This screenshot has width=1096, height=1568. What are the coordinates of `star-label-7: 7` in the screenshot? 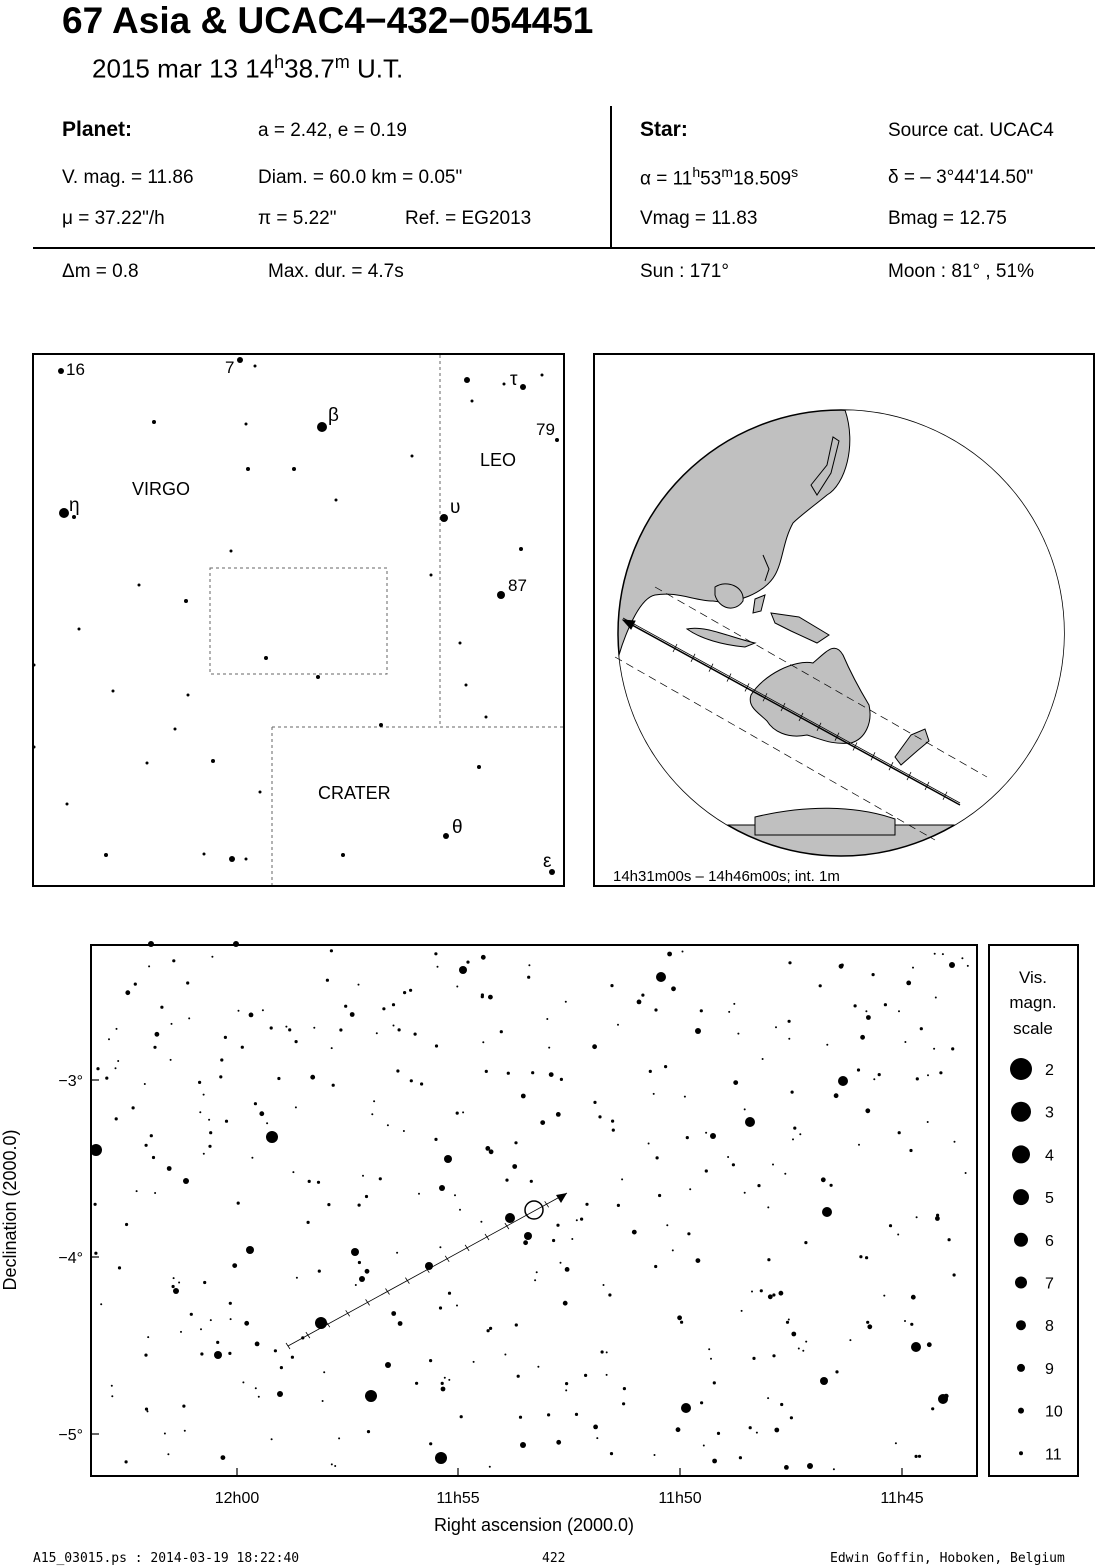 It's located at (229, 367).